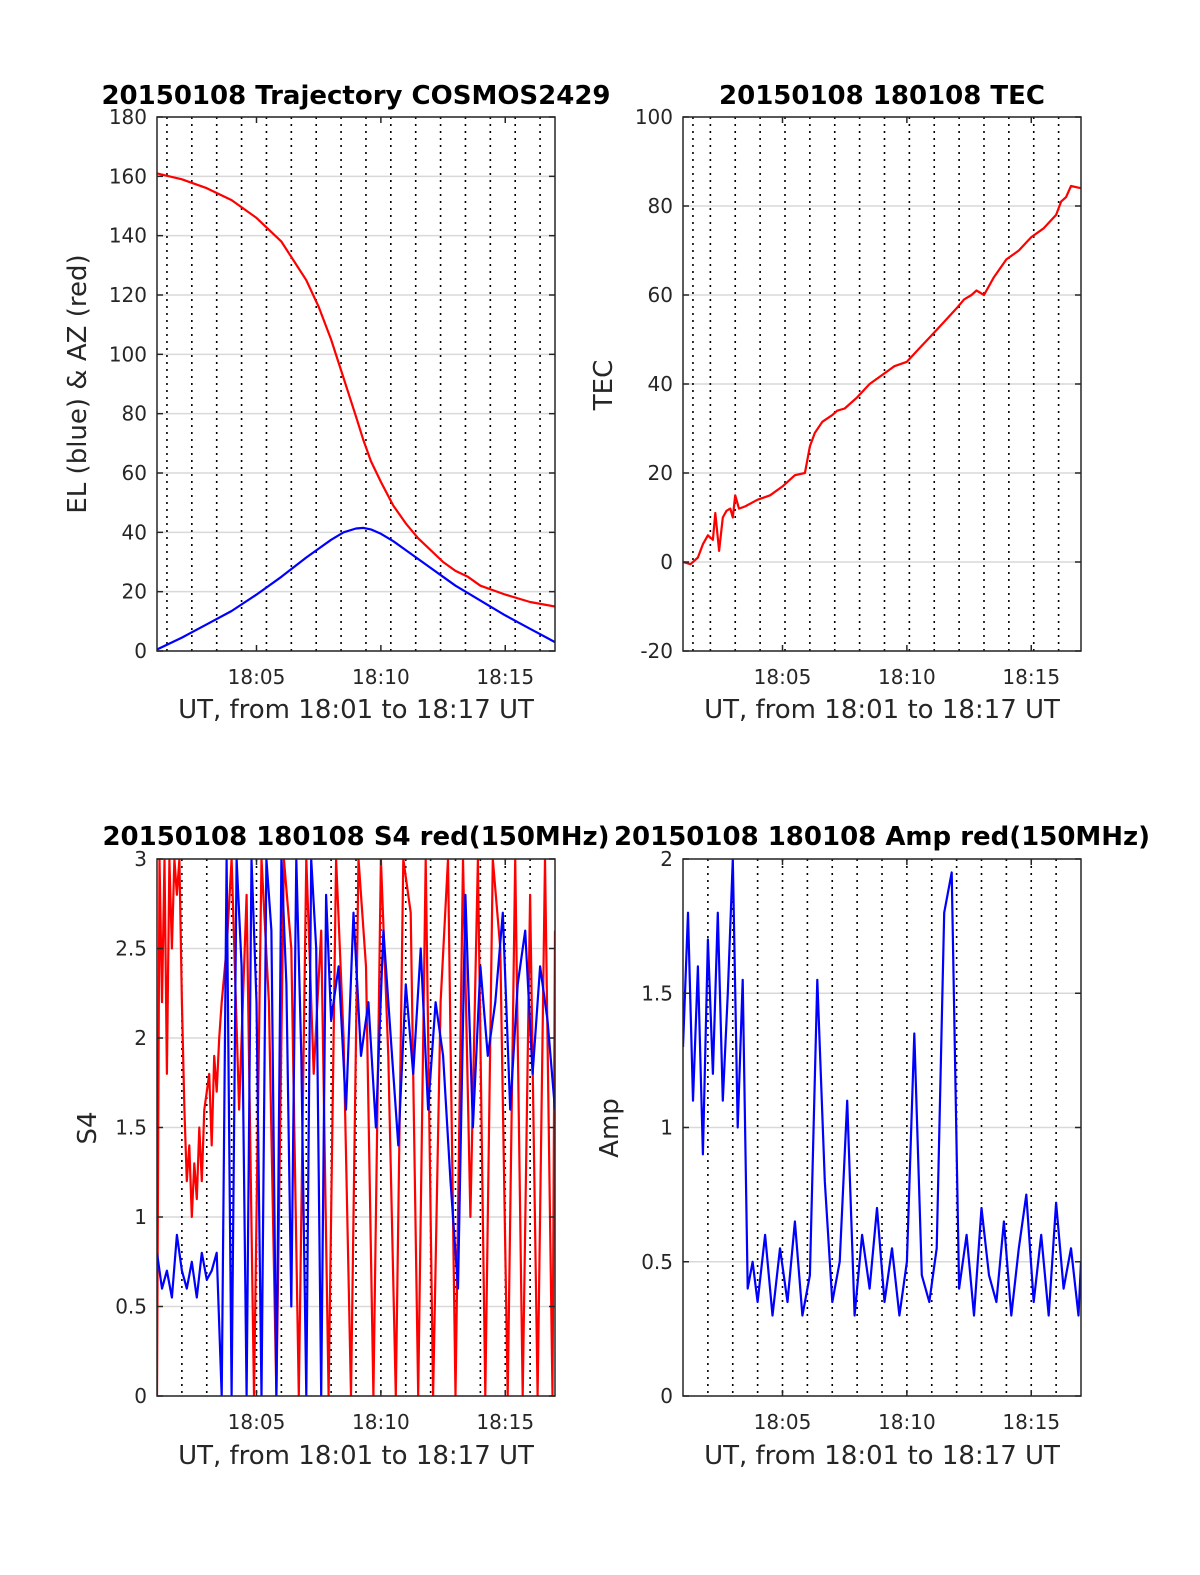 The image size is (1200, 1575). What do you see at coordinates (128, 295) in the screenshot?
I see `y-tick-label: 120` at bounding box center [128, 295].